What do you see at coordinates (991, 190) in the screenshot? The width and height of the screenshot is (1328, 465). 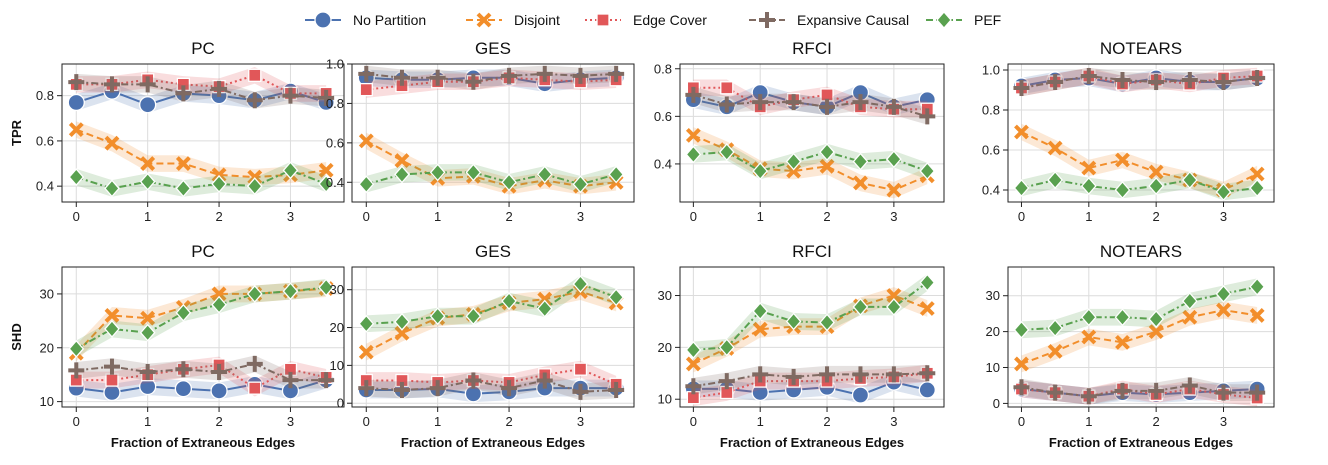 I see `y-tick-label: 0.4` at bounding box center [991, 190].